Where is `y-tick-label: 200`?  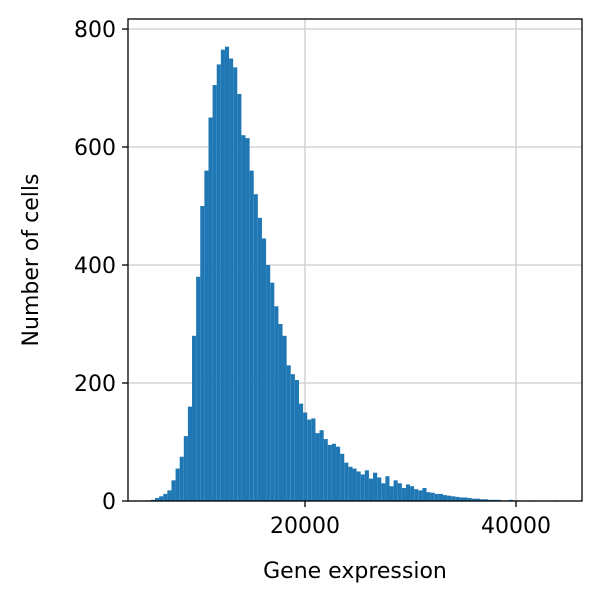 y-tick-label: 200 is located at coordinates (95, 384).